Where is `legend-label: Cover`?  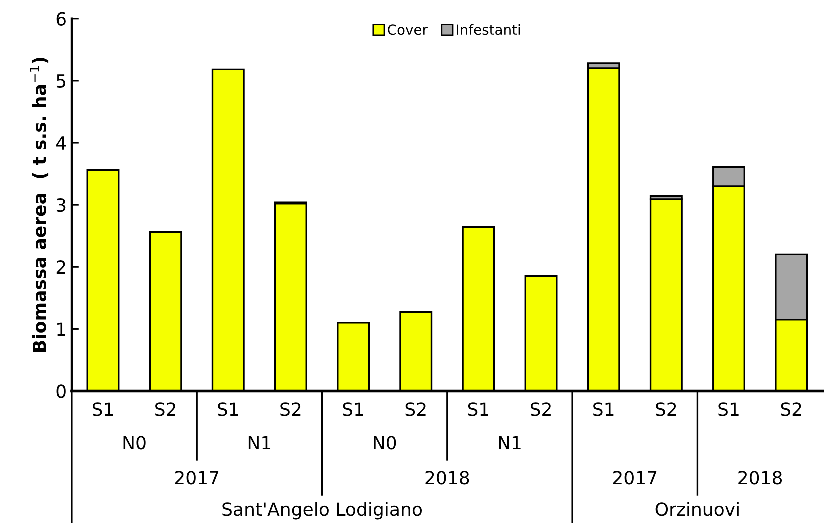
legend-label: Cover is located at coordinates (408, 30).